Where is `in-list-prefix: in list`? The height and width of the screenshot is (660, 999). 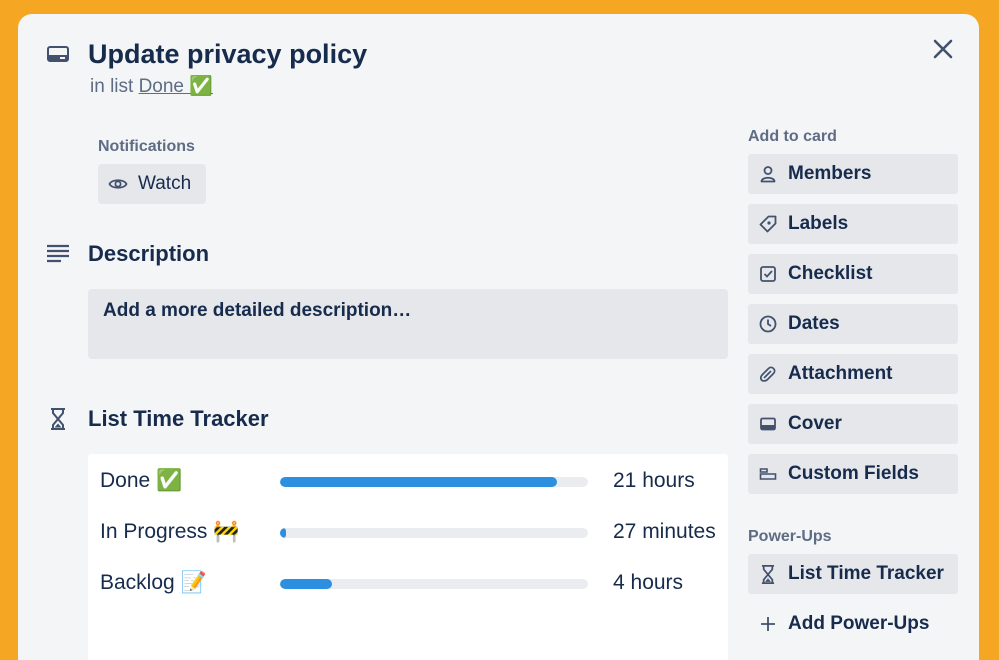 in-list-prefix: in list is located at coordinates (112, 86).